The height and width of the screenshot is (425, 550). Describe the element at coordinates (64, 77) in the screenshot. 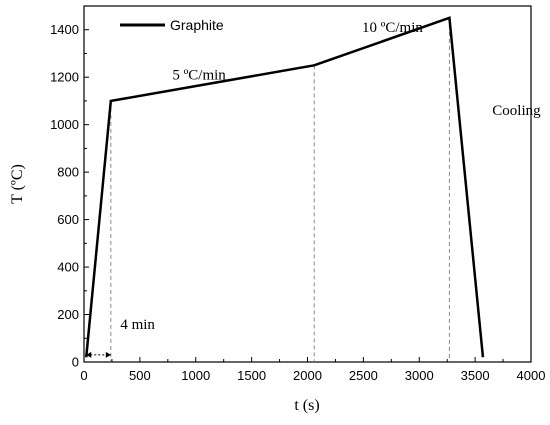

I see `y-tick-label: 1200` at that location.